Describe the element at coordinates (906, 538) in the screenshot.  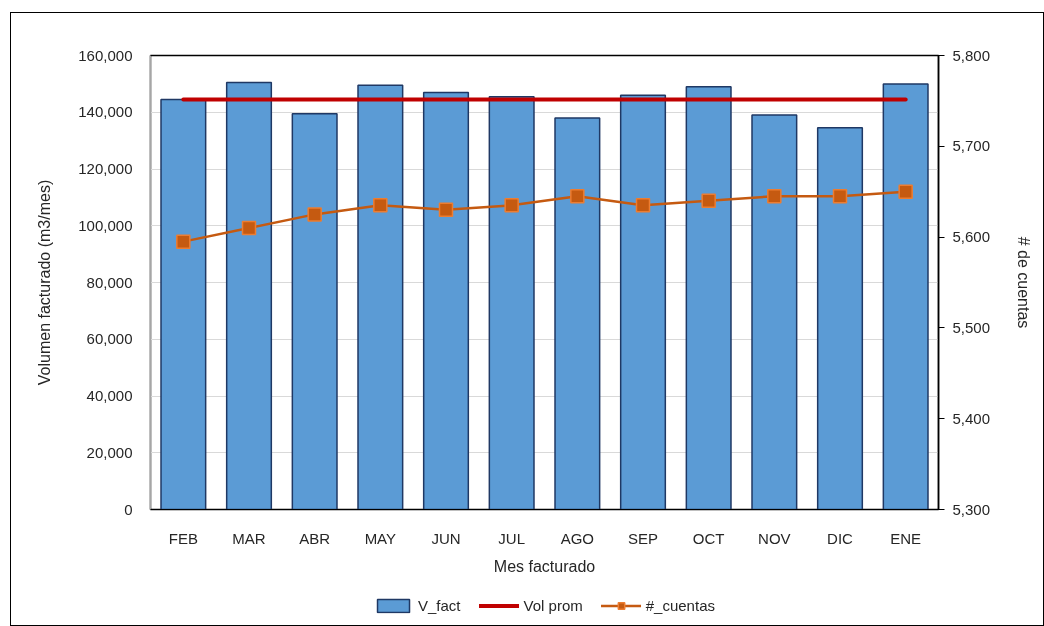
I see `x-tick-label: ENE` at that location.